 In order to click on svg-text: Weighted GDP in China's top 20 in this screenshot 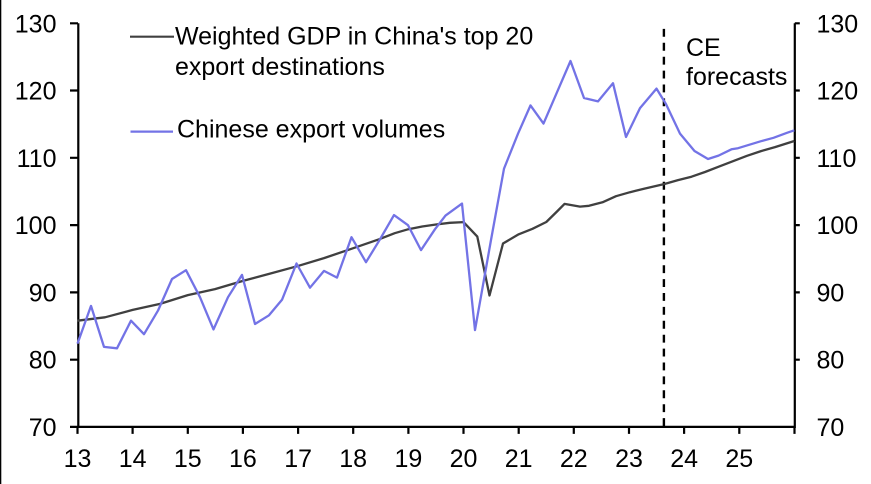, I will do `click(354, 37)`.